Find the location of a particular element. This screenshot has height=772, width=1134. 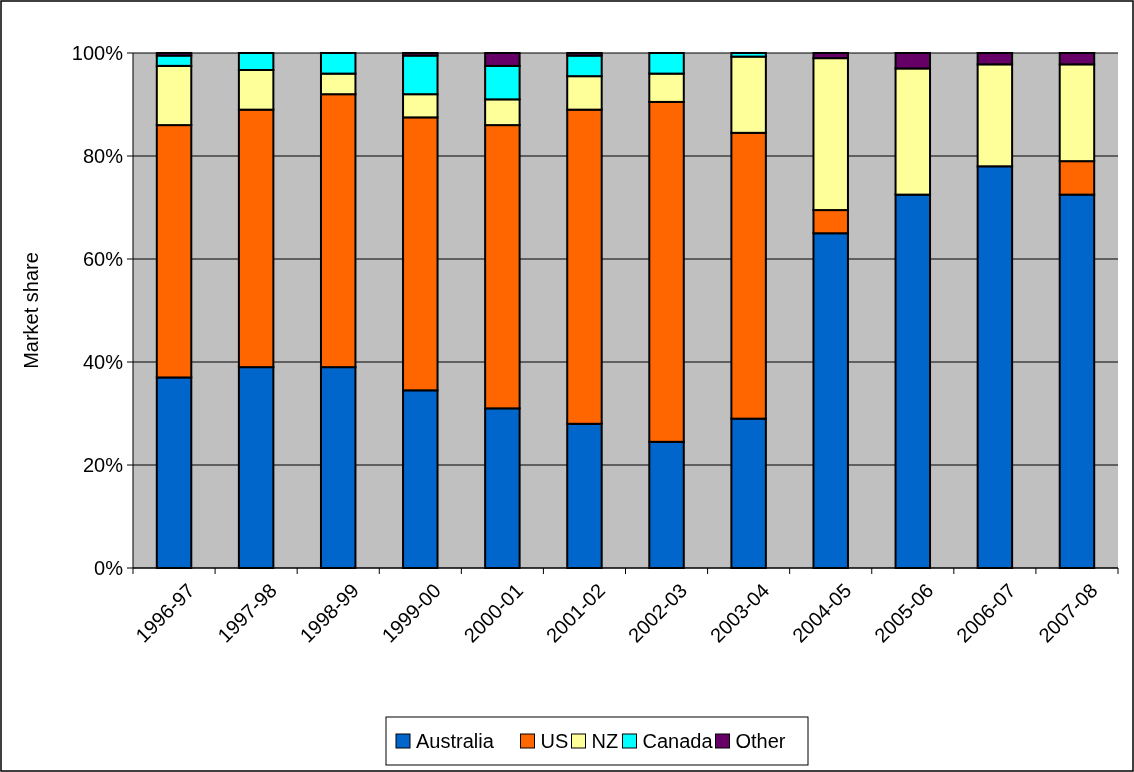

legend-label: Canada is located at coordinates (678, 741).